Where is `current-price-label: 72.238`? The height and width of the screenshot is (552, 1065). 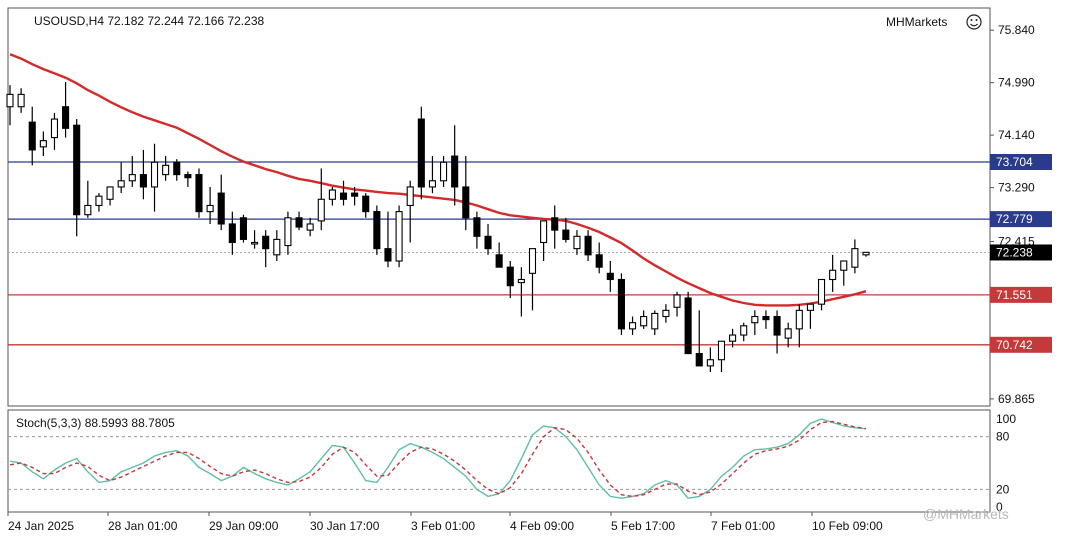
current-price-label: 72.238 is located at coordinates (1014, 252).